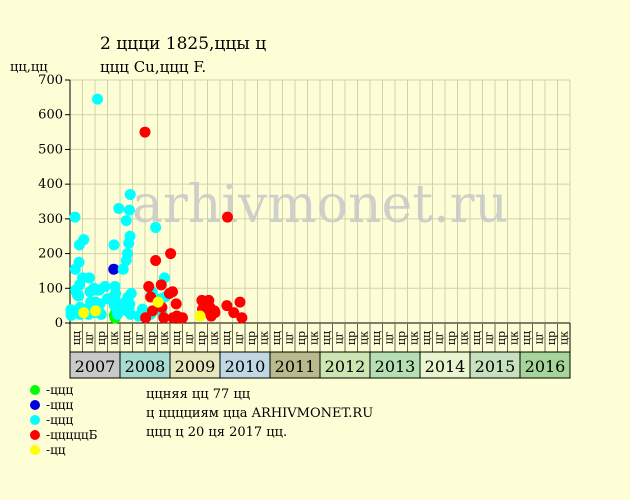  Describe the element at coordinates (320, 205) in the screenshot. I see `watermark: arhivmonet.ru` at that location.